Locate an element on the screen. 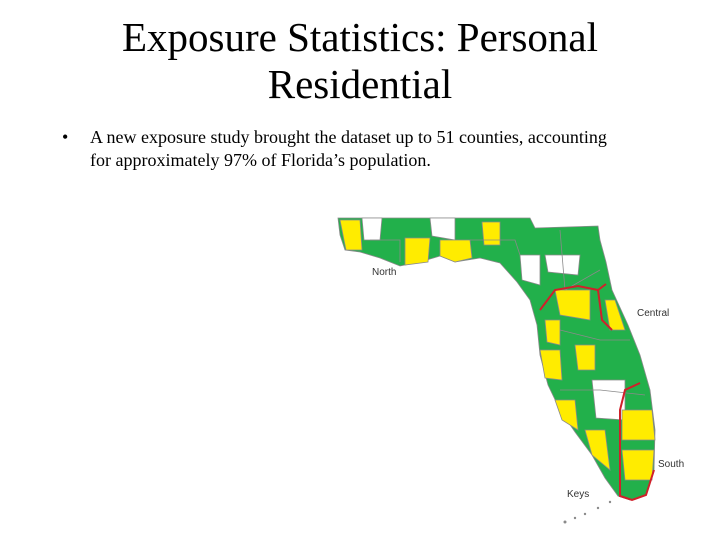  region-label: South is located at coordinates (671, 464).